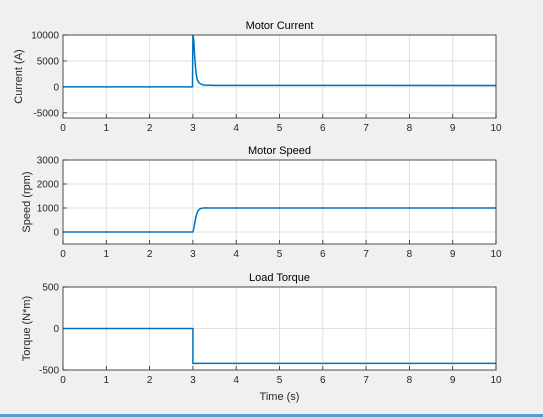 The width and height of the screenshot is (543, 417). Describe the element at coordinates (48, 209) in the screenshot. I see `y-tick-label: 1000` at that location.